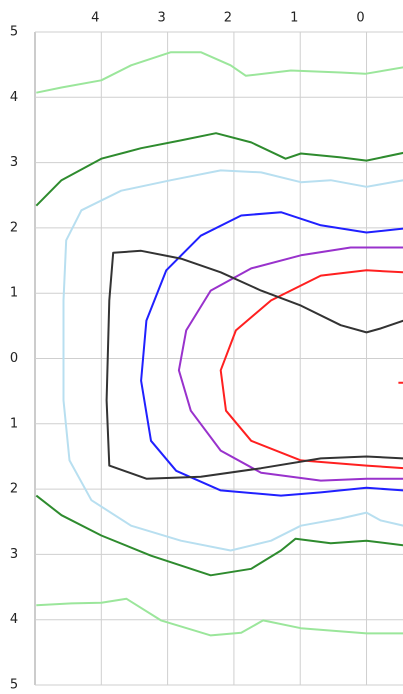 The width and height of the screenshot is (403, 694). Describe the element at coordinates (14, 358) in the screenshot. I see `y-tick-label: 0` at that location.